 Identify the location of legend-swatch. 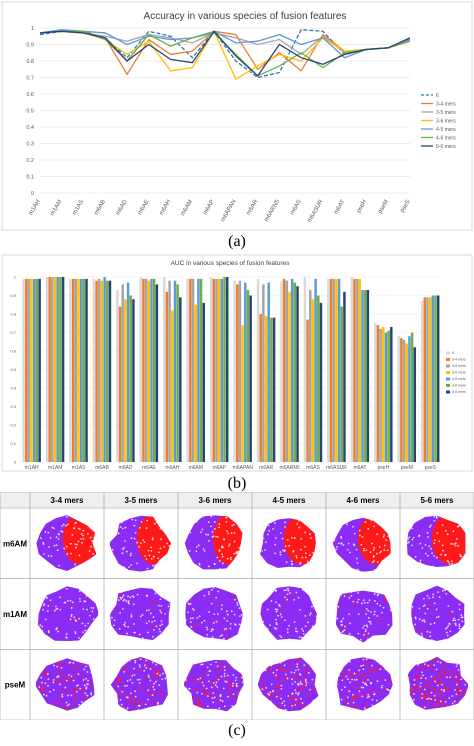
(448, 359).